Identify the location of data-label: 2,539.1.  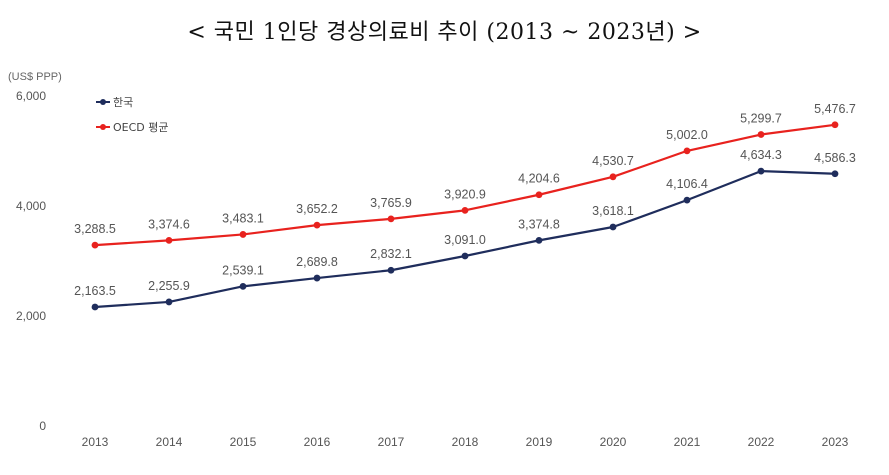
(243, 270).